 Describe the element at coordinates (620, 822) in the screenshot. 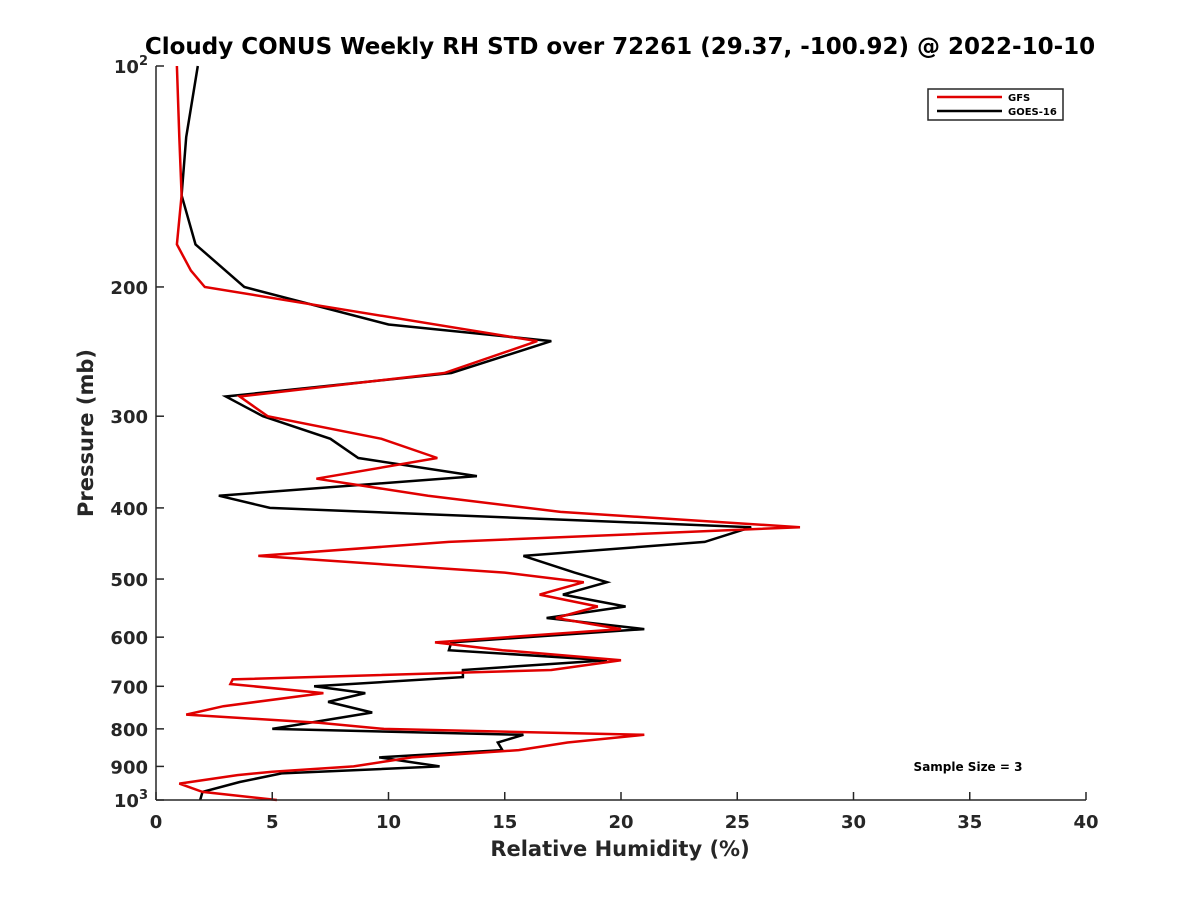

I see `x-tick-label: 20` at that location.